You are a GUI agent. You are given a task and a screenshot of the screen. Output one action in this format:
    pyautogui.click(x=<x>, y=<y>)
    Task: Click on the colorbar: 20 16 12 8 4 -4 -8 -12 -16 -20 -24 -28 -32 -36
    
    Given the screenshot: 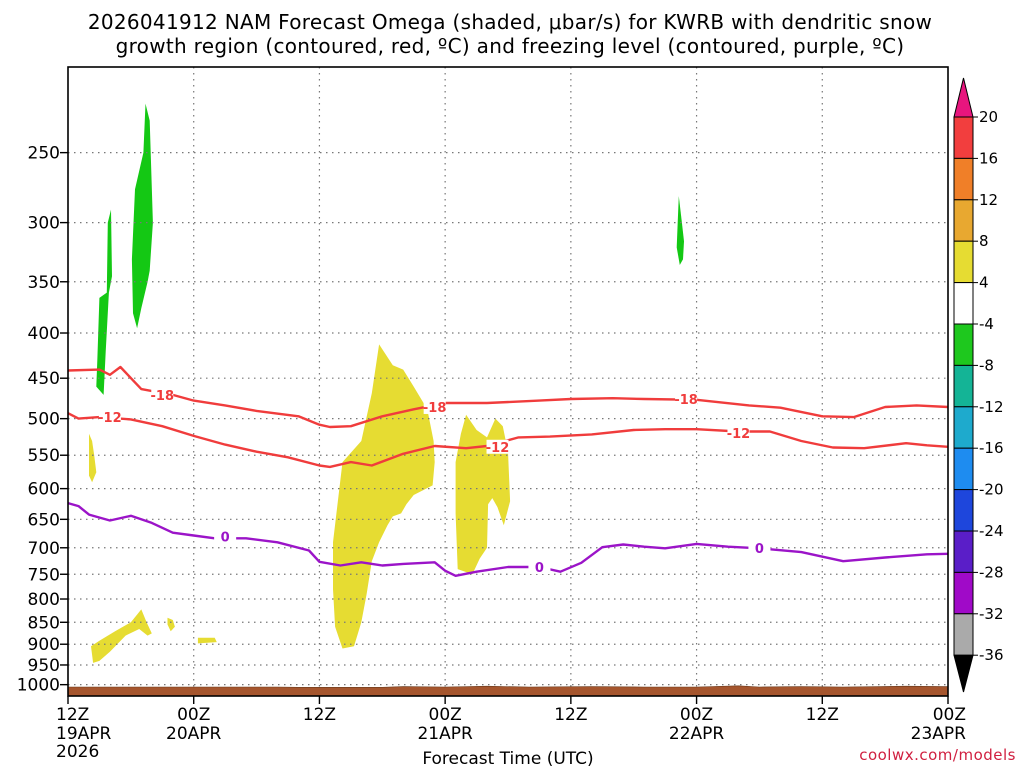 What is the action you would take?
    pyautogui.click(x=978, y=385)
    